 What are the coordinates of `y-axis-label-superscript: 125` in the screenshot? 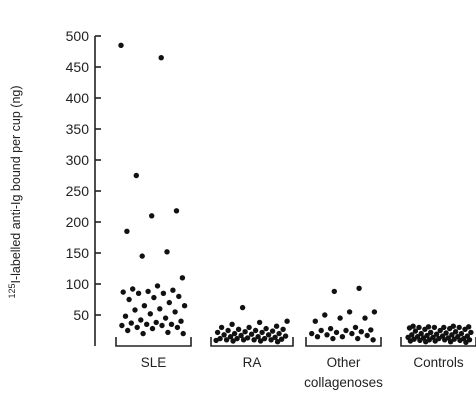 It's located at (12, 291).